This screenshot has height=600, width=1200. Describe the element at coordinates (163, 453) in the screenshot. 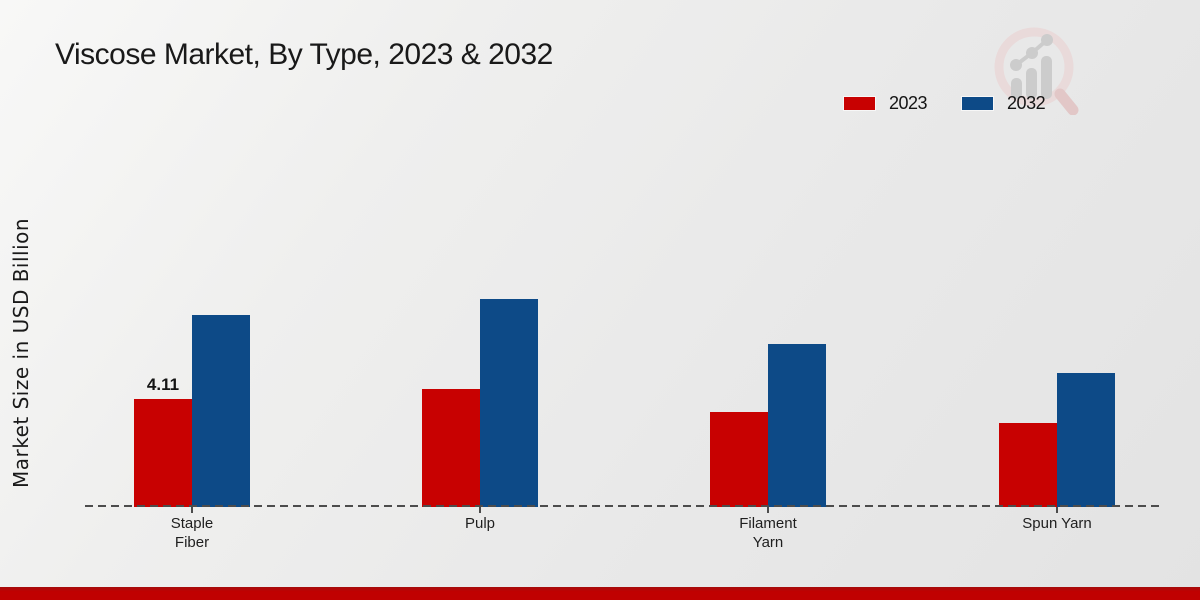

I see `bar-2023-staple-fiber` at that location.